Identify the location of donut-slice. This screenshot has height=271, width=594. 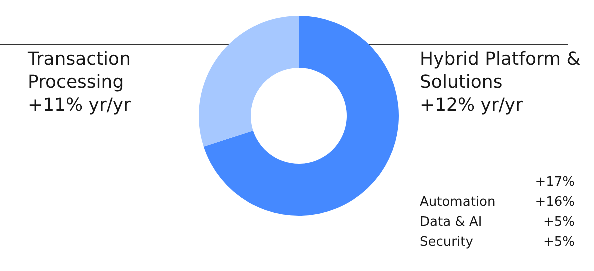
(249, 81).